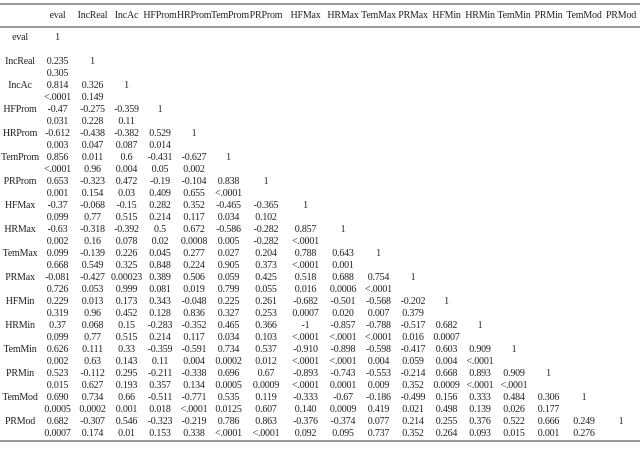  I want to click on p-value: 0.099, so click(57, 217).